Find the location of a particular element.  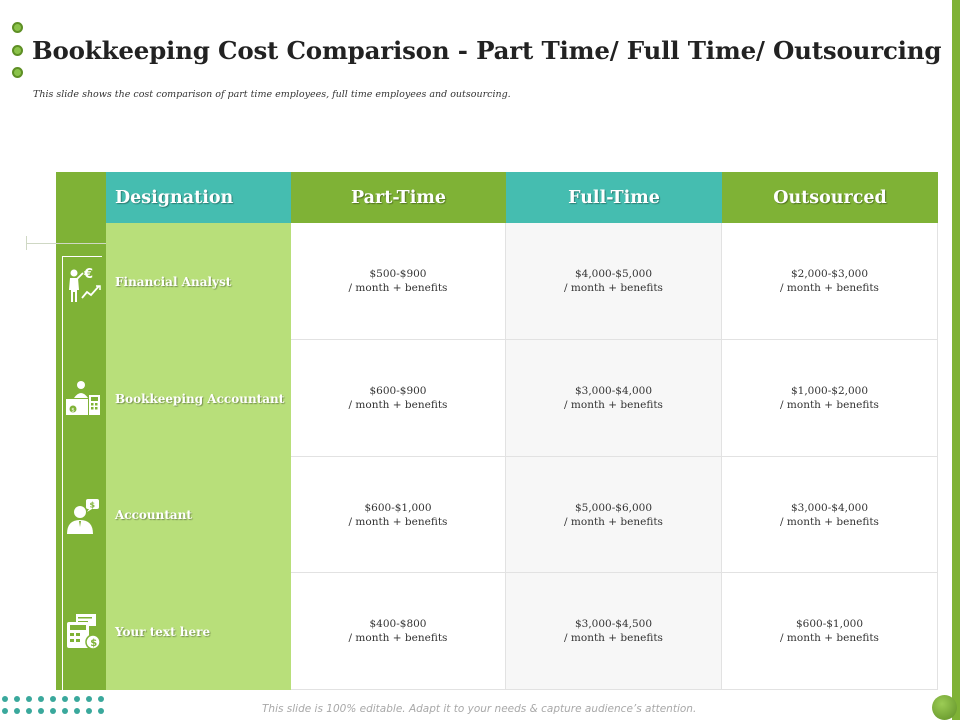

full-time-cell: $4,000-$5,000 / month + benefits is located at coordinates (614, 281).